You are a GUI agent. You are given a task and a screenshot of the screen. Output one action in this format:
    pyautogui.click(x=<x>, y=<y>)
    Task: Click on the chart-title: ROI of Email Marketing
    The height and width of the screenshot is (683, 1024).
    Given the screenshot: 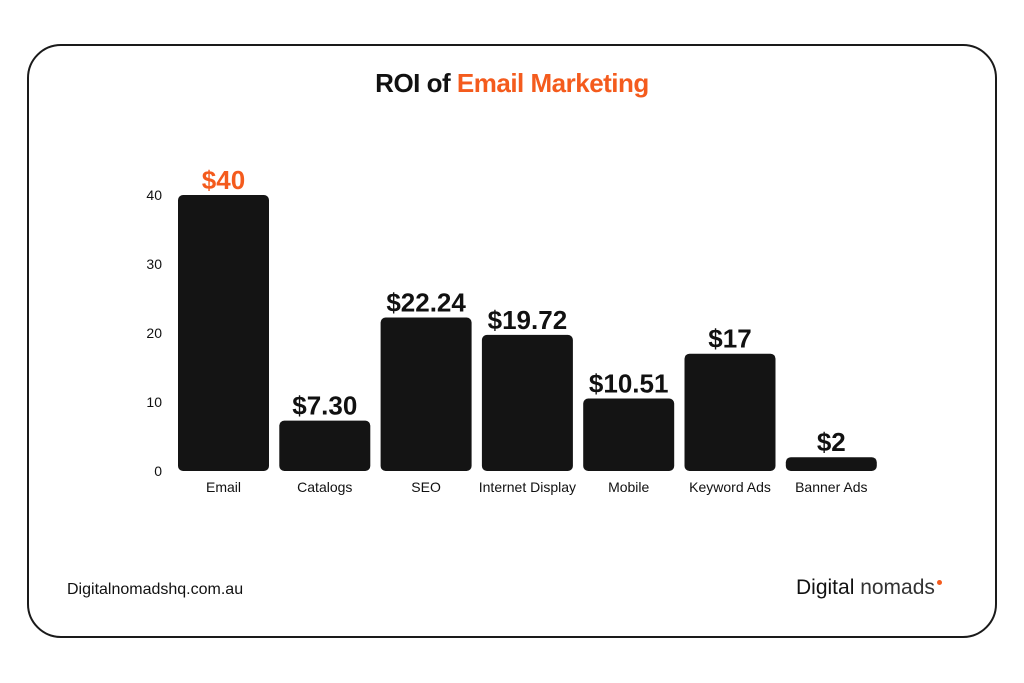 What is the action you would take?
    pyautogui.click(x=512, y=83)
    